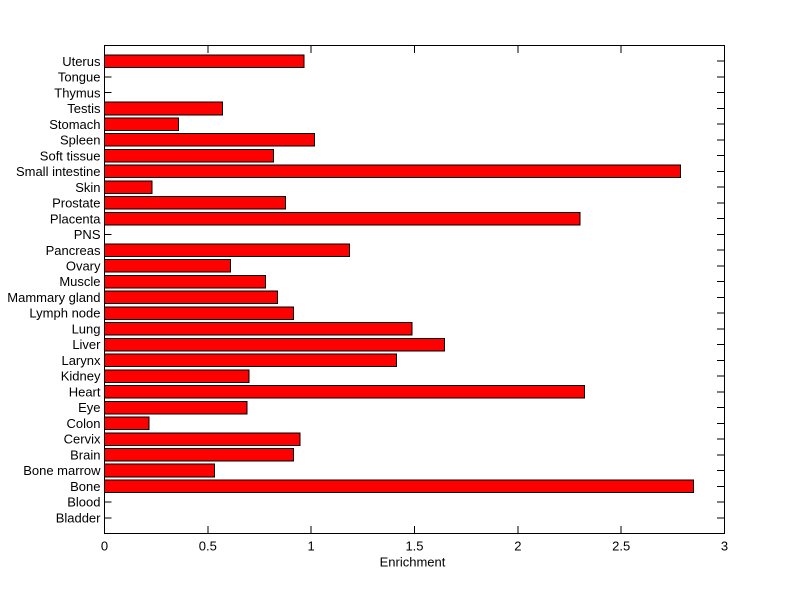 The image size is (800, 599). Describe the element at coordinates (724, 546) in the screenshot. I see `svg-text: 3` at that location.